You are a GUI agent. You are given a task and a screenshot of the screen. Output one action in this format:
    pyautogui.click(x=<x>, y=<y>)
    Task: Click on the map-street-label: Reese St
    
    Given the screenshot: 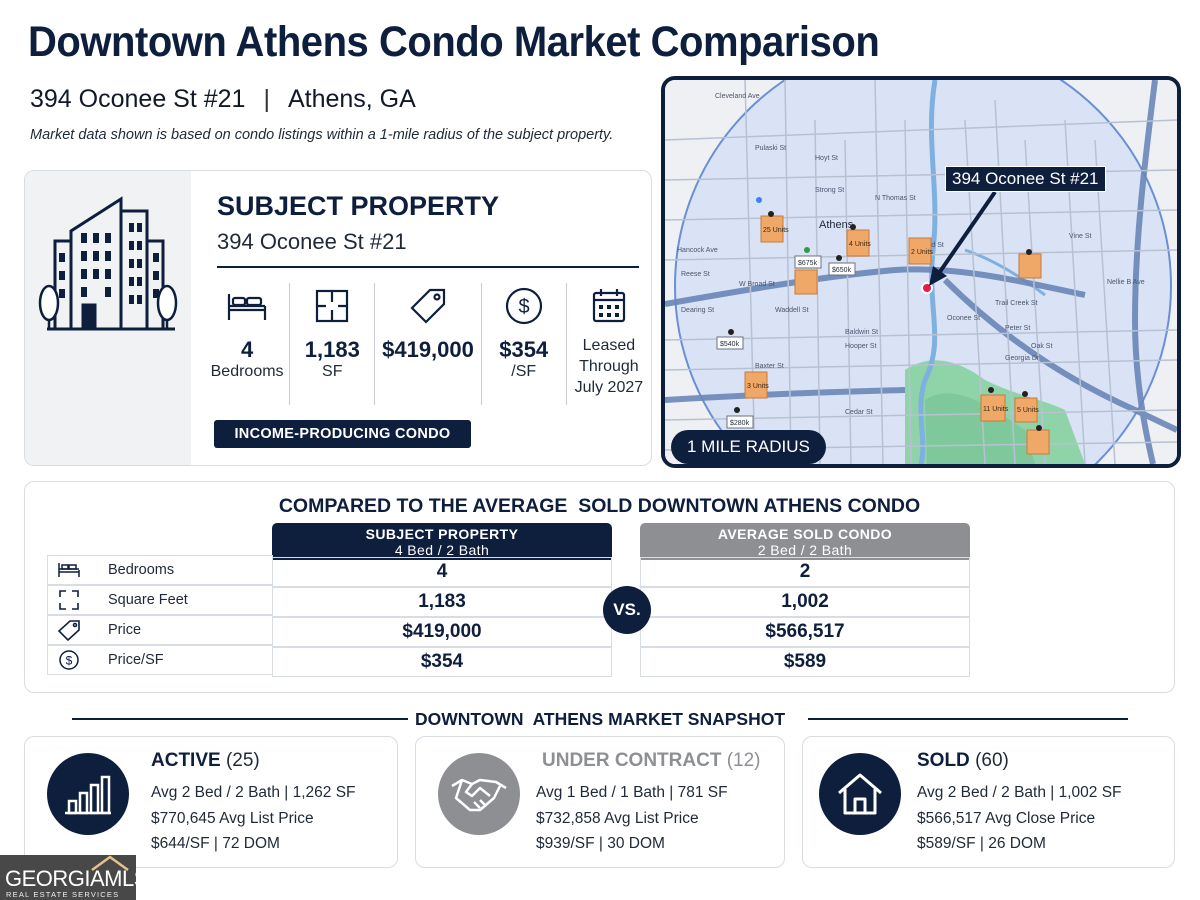 What is the action you would take?
    pyautogui.click(x=695, y=274)
    